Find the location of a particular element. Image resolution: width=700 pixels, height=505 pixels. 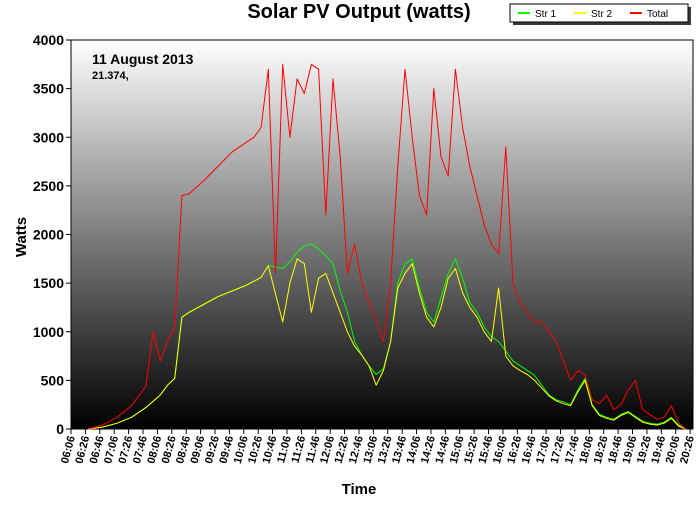

legend-box is located at coordinates (599, 13).